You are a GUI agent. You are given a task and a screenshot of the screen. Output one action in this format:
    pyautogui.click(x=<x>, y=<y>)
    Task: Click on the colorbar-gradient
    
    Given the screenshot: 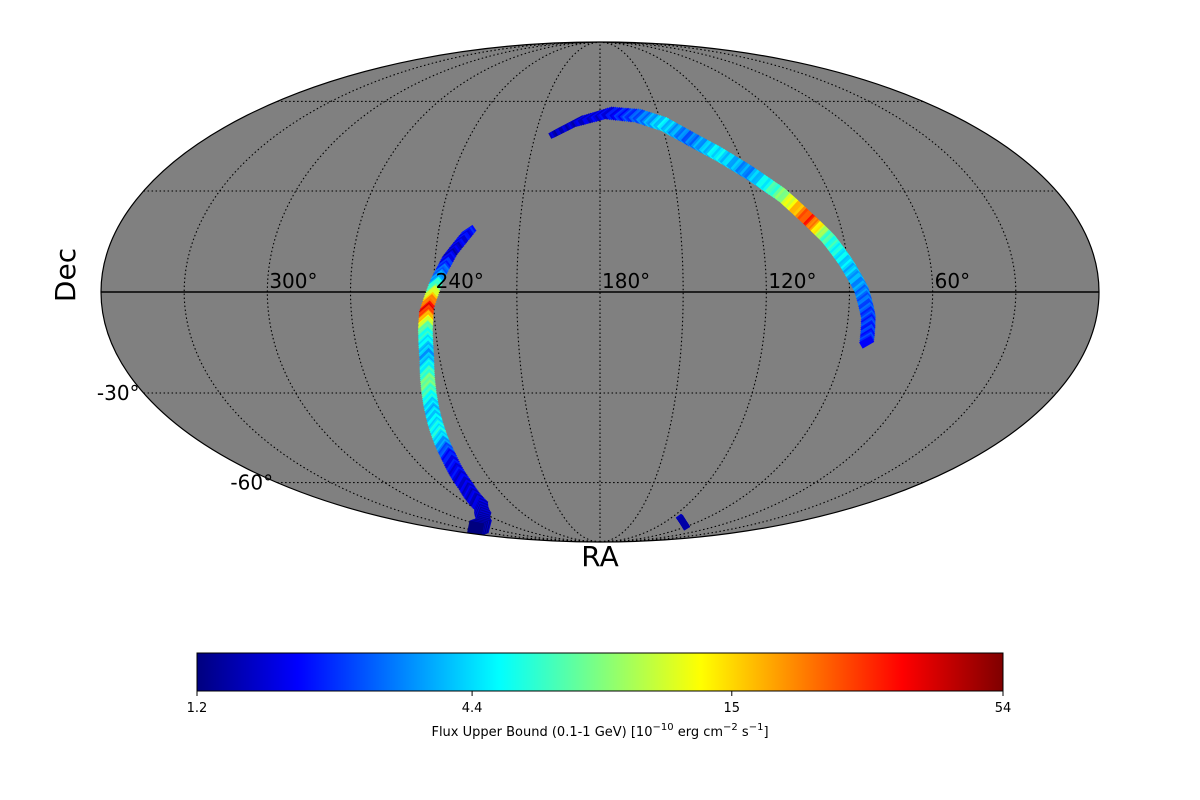 What is the action you would take?
    pyautogui.click(x=600, y=672)
    